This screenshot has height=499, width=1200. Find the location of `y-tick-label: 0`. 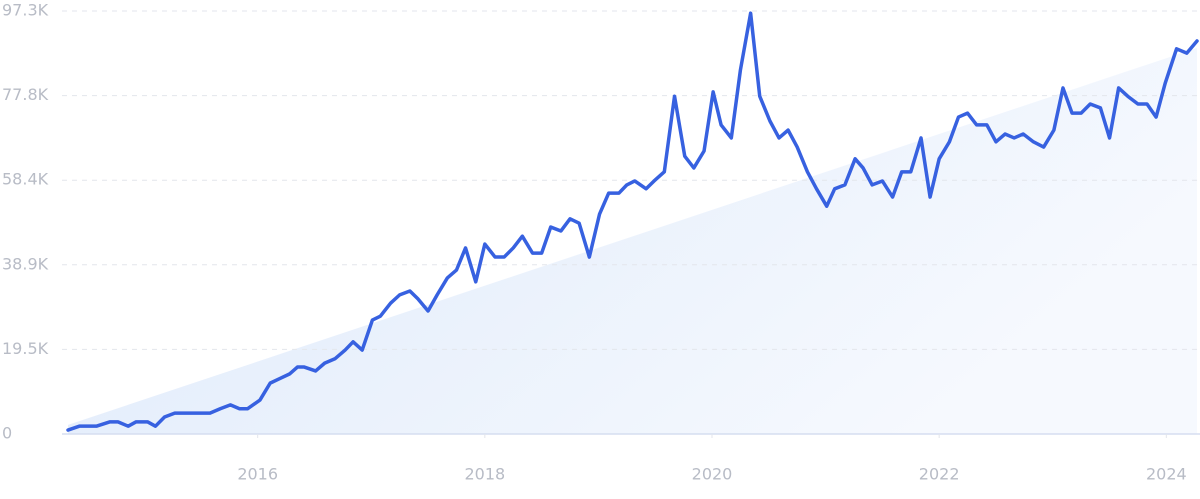

y-tick-label: 0 is located at coordinates (7, 433).